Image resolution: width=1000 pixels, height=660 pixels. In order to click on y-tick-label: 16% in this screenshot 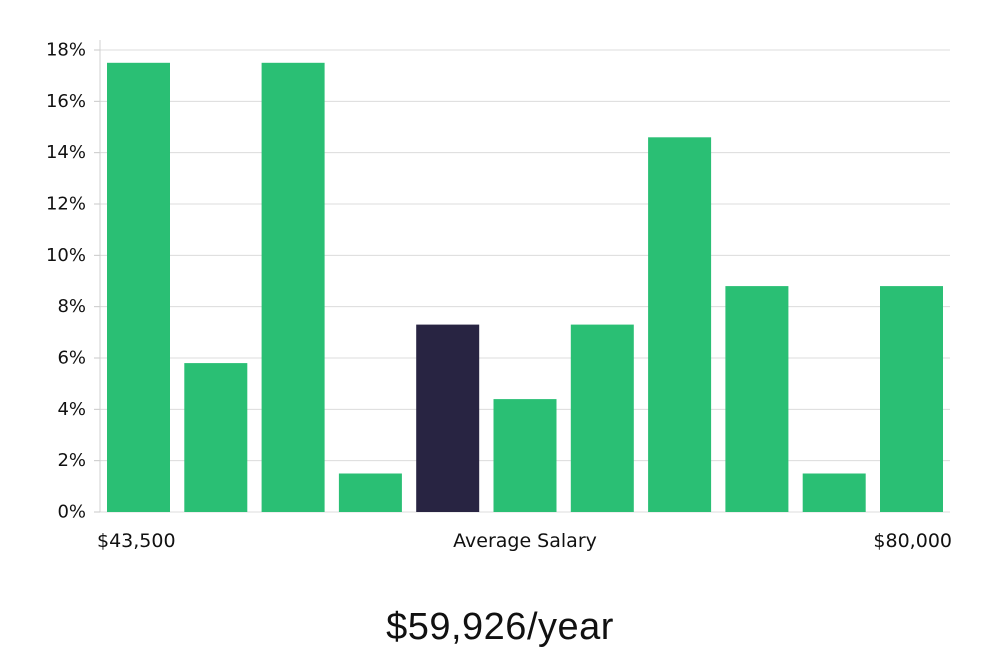, I will do `click(66, 101)`.